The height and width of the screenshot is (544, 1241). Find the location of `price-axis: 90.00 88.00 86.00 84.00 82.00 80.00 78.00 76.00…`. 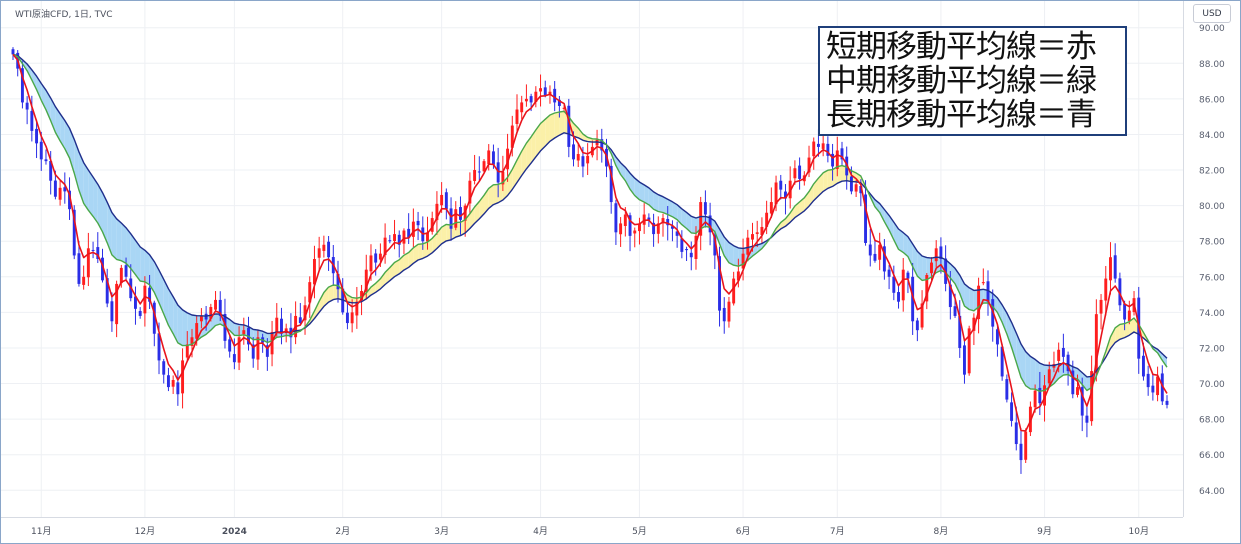

price-axis: 90.00 88.00 86.00 84.00 82.00 80.00 78.00 76.00… is located at coordinates (1211, 259).